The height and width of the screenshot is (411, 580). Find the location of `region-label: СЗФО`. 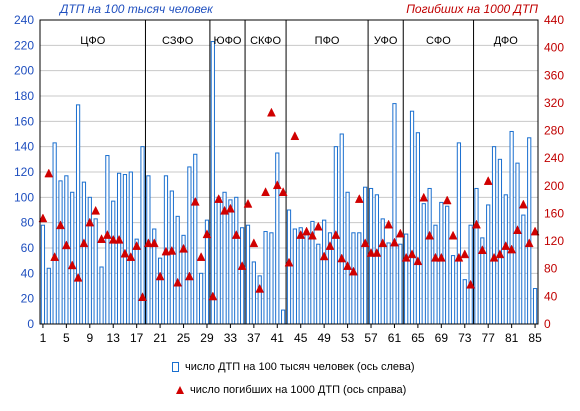

region-label: СЗФО is located at coordinates (178, 41).